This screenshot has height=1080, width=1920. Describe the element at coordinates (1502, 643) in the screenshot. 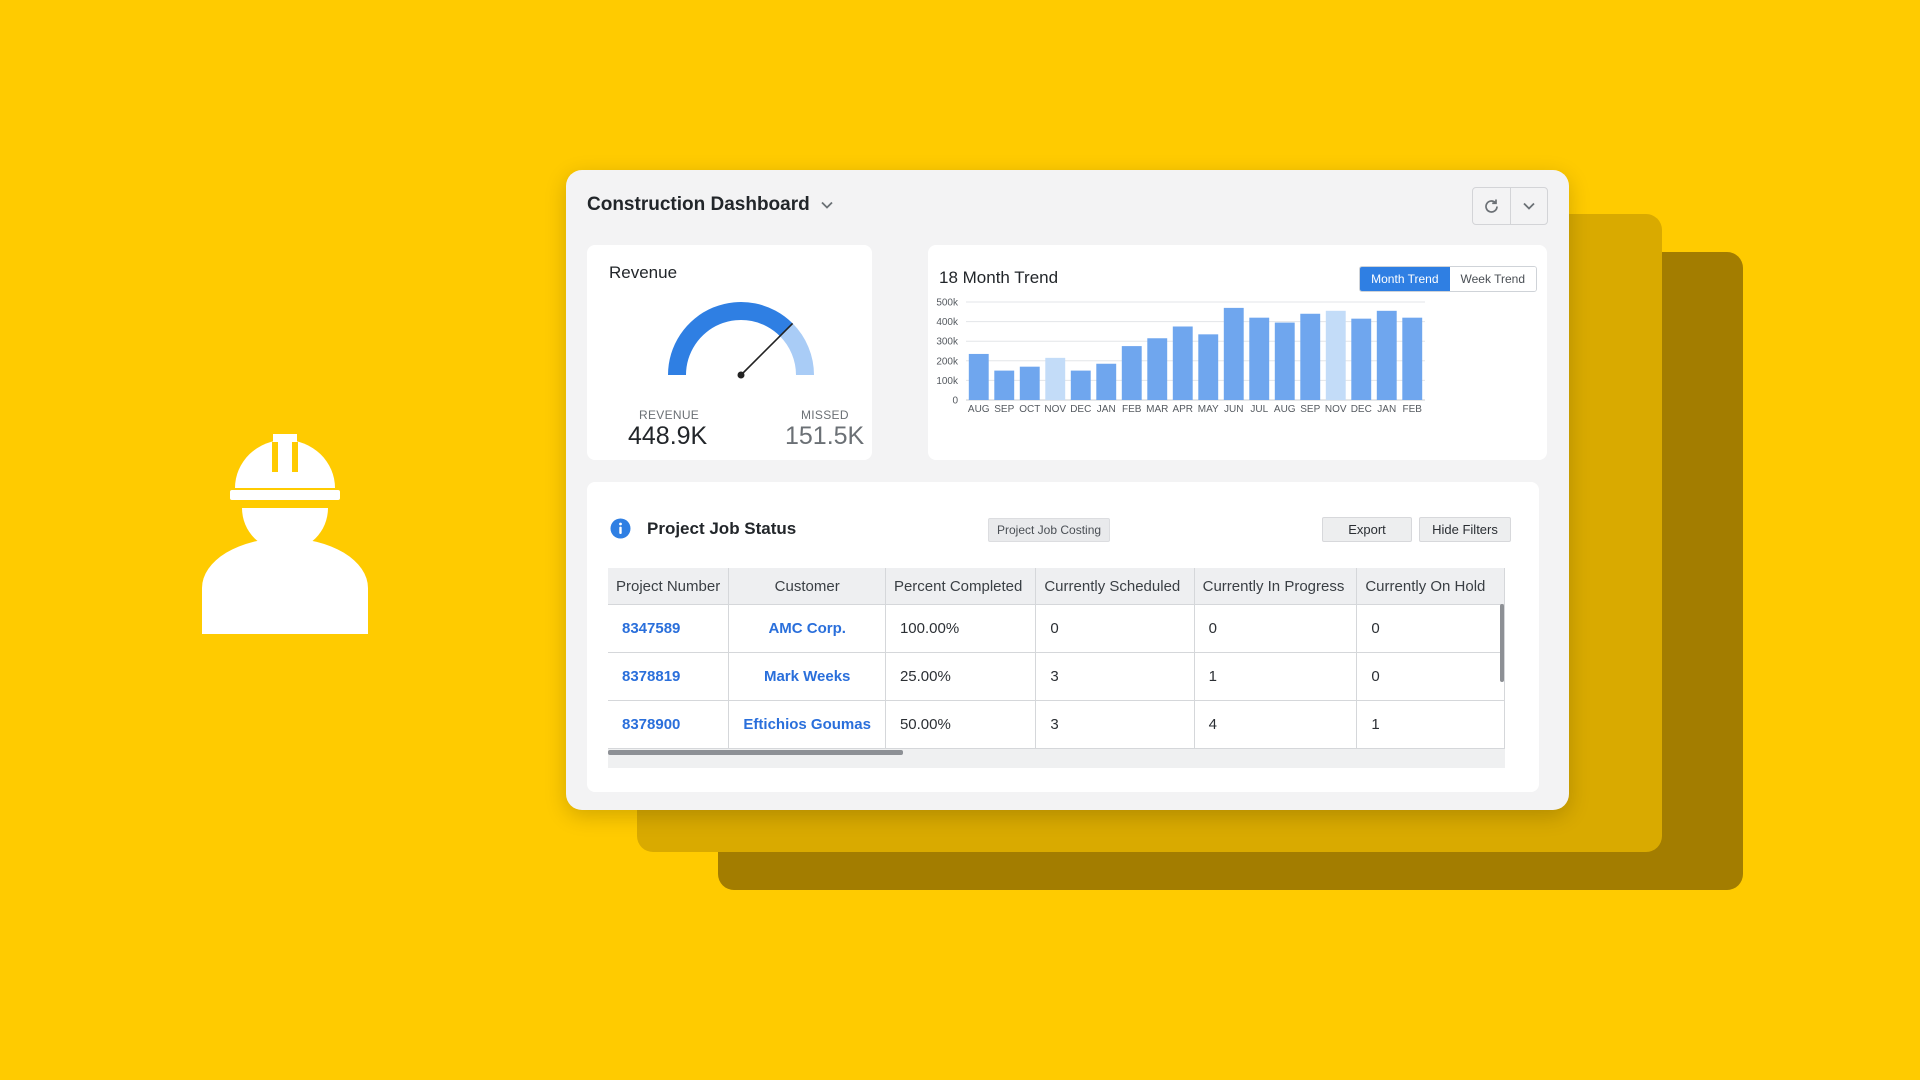

I see `vertical-scrollbar` at that location.